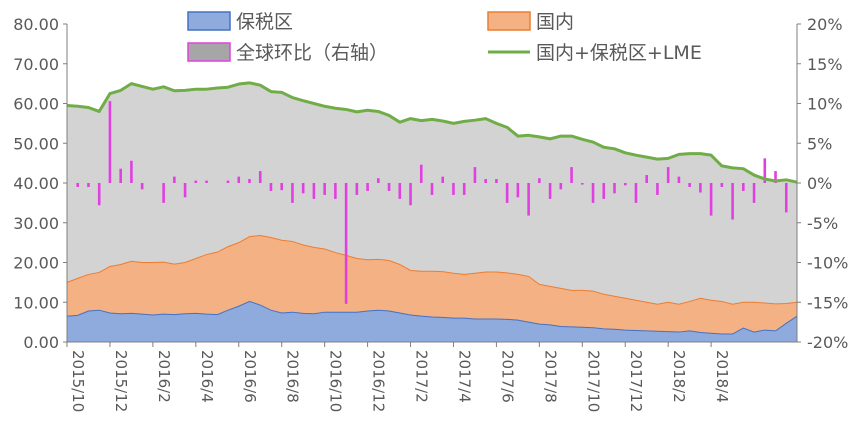  I want to click on y-right-tick-label: -15%, so click(827, 302).